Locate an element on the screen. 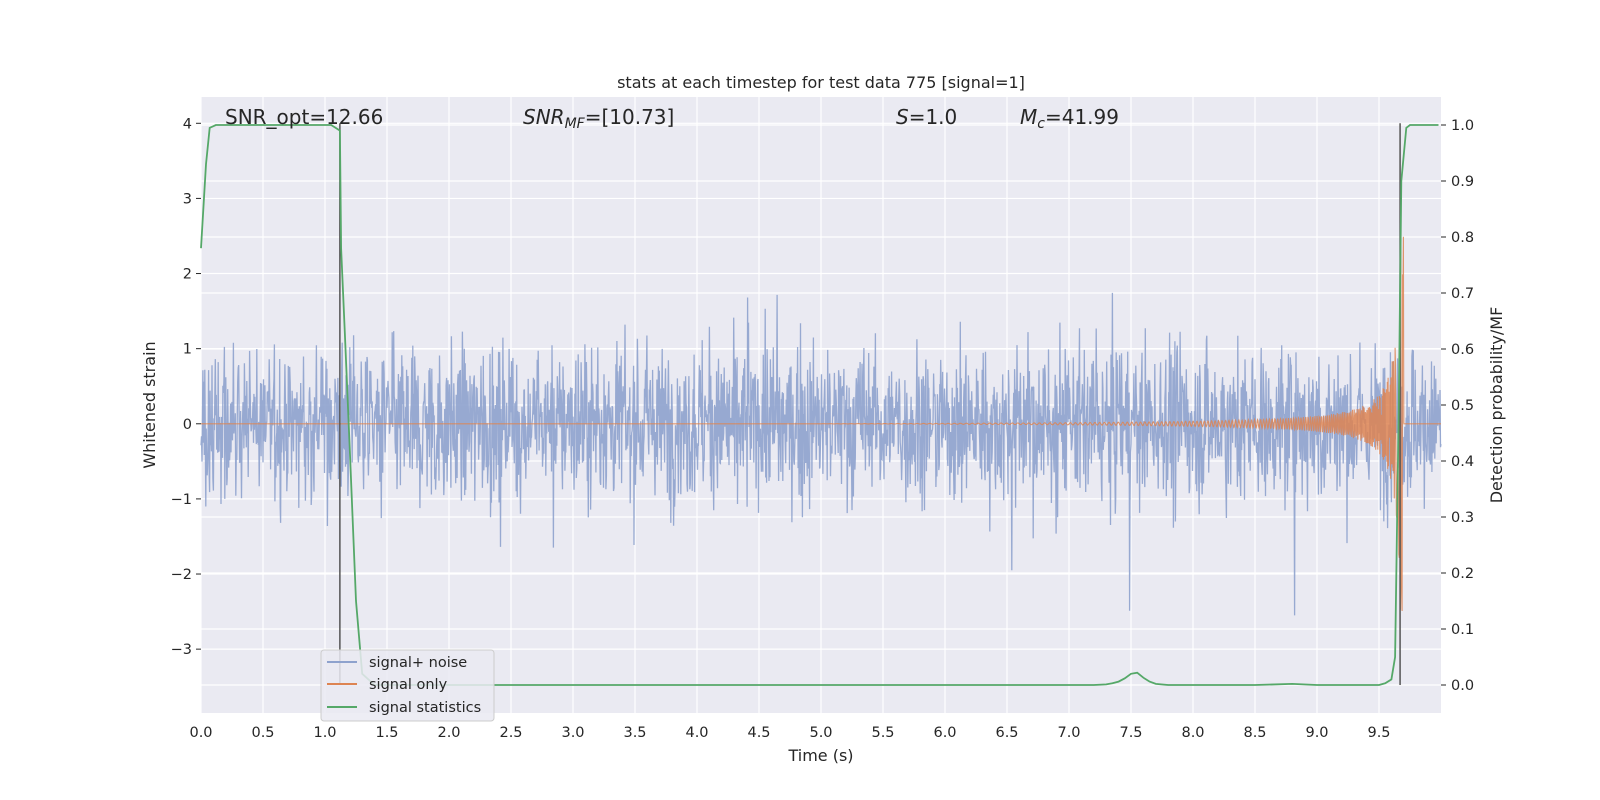 This screenshot has width=1600, height=800. annotation-s: S=1.0 is located at coordinates (926, 117).